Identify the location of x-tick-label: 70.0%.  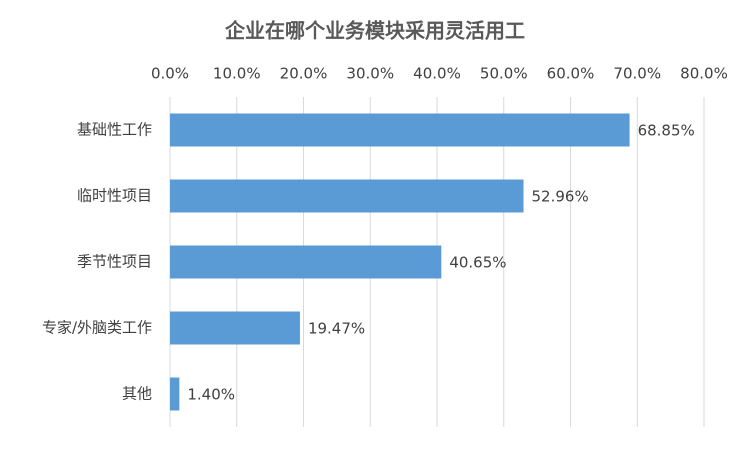
(637, 74).